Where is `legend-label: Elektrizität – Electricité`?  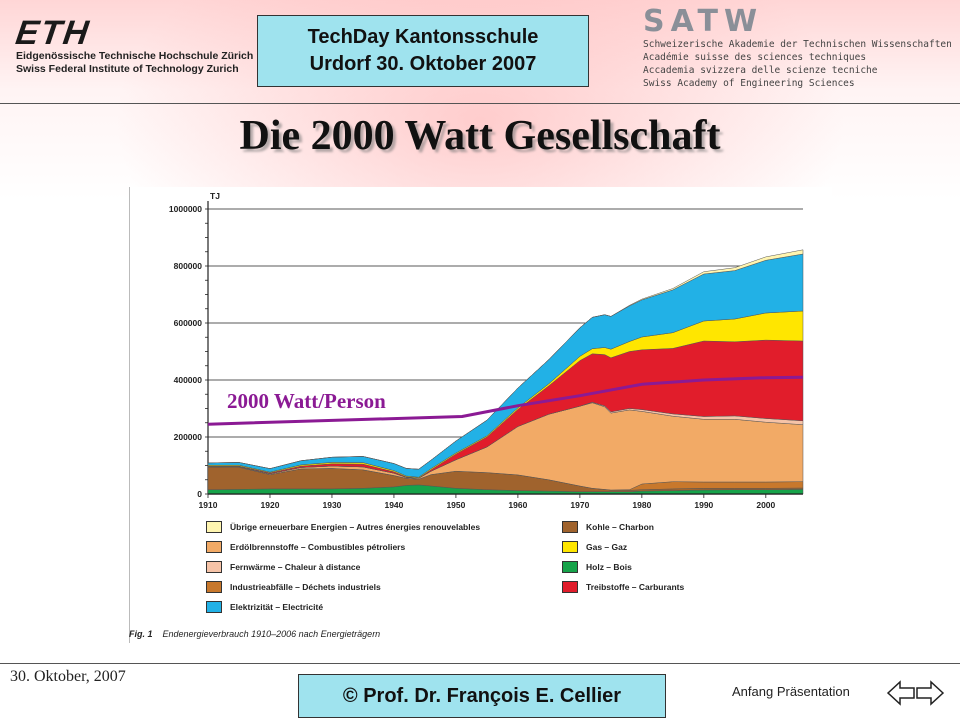
legend-label: Elektrizität – Electricité is located at coordinates (277, 607).